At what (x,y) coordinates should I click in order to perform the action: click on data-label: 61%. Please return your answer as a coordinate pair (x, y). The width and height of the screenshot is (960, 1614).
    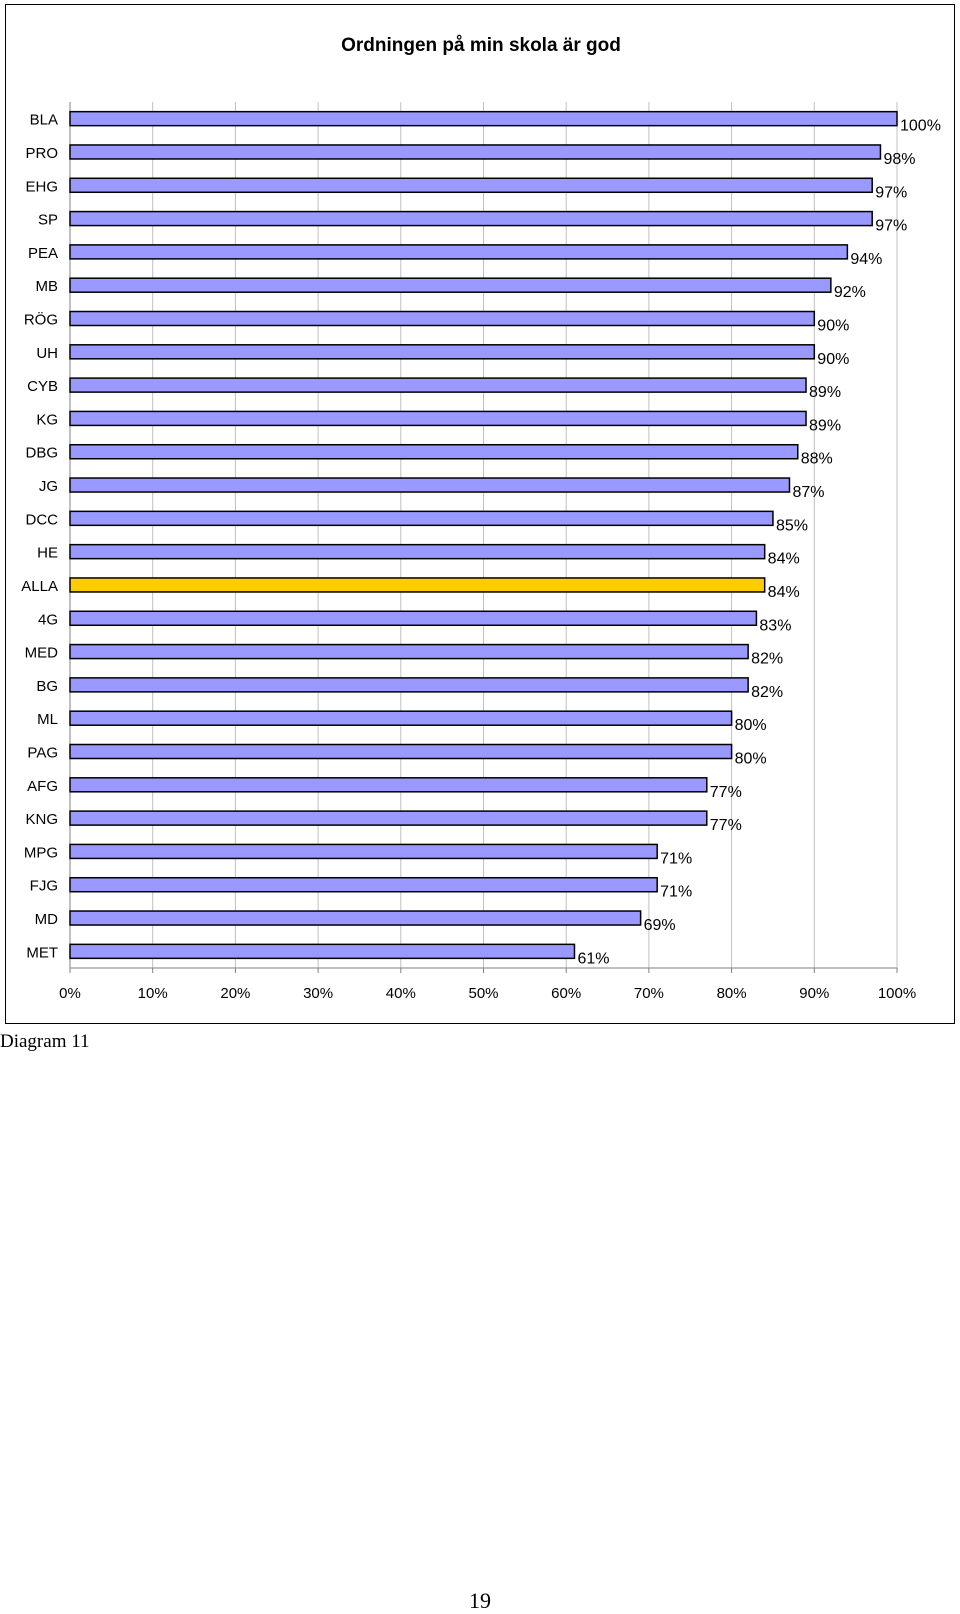
    Looking at the image, I should click on (593, 958).